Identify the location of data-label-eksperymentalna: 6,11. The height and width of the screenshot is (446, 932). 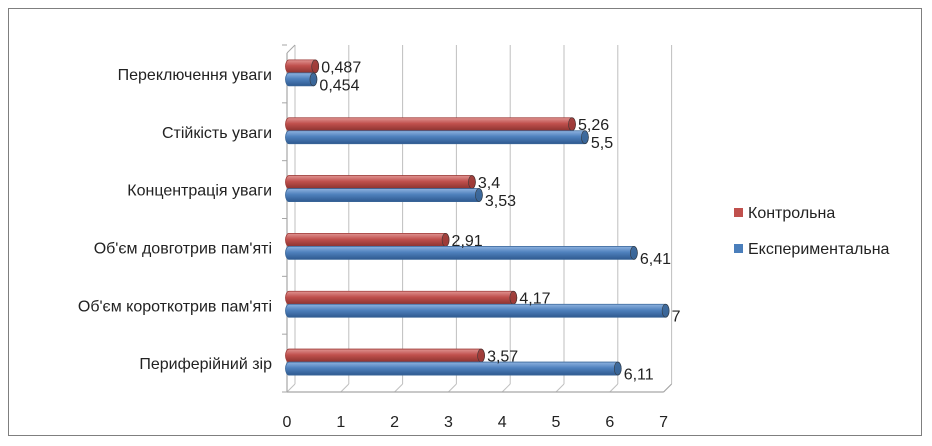
(639, 375).